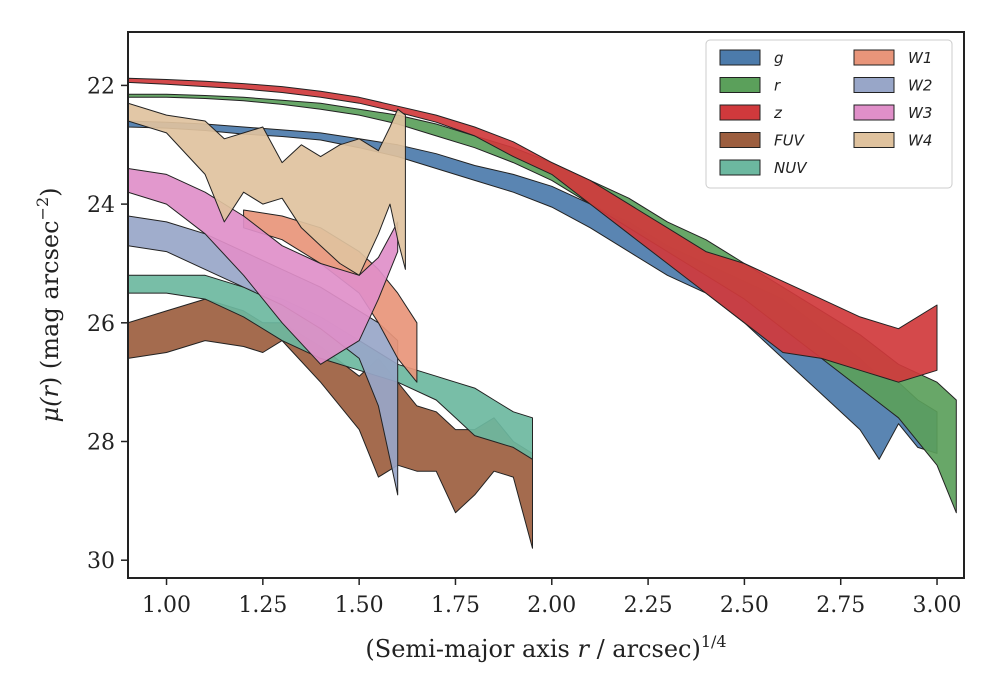 Image resolution: width=1000 pixels, height=700 pixels. Describe the element at coordinates (920, 86) in the screenshot. I see `legend-label: W2` at that location.